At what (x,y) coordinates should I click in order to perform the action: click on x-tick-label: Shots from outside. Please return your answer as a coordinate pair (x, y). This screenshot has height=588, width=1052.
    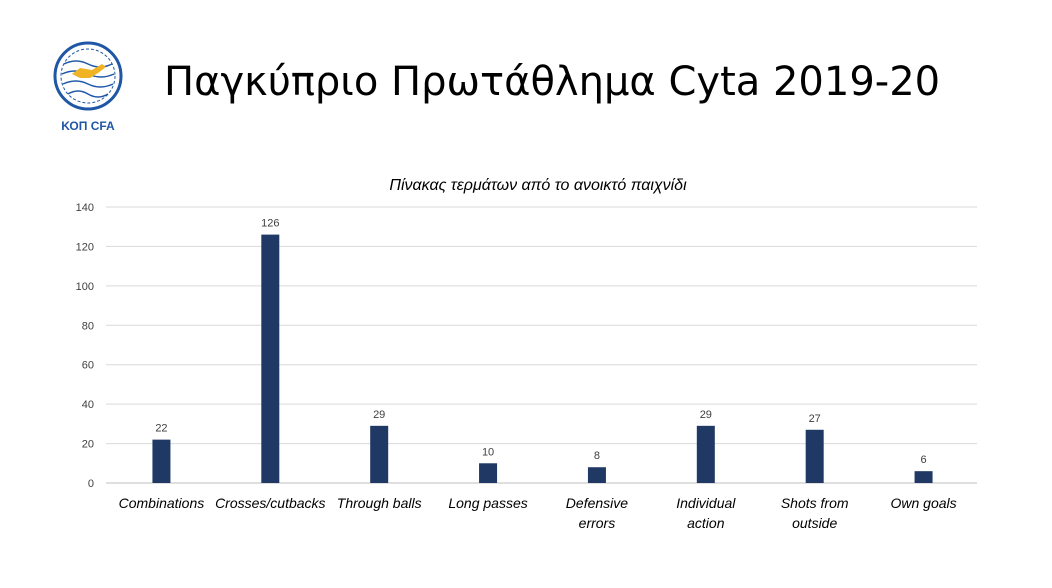
    Looking at the image, I should click on (815, 513).